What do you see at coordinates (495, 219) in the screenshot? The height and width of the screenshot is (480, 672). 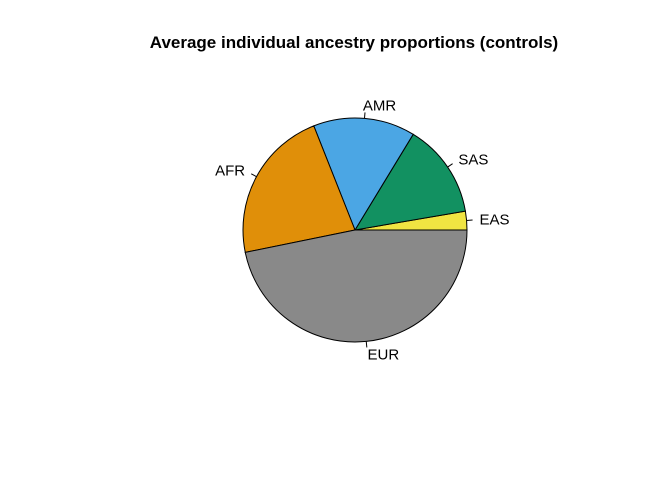 I see `pie-label-eas: EAS` at bounding box center [495, 219].